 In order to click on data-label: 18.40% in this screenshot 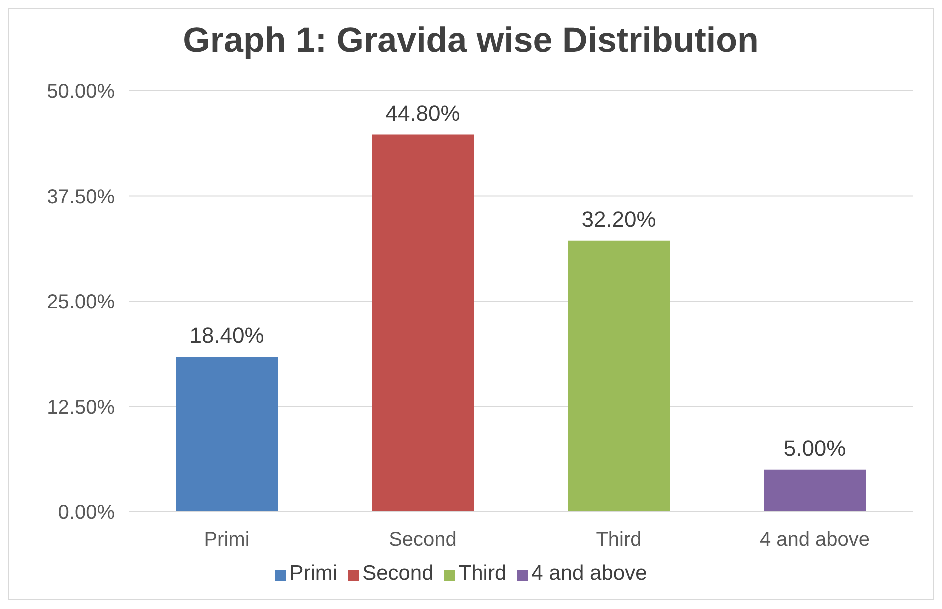, I will do `click(227, 335)`.